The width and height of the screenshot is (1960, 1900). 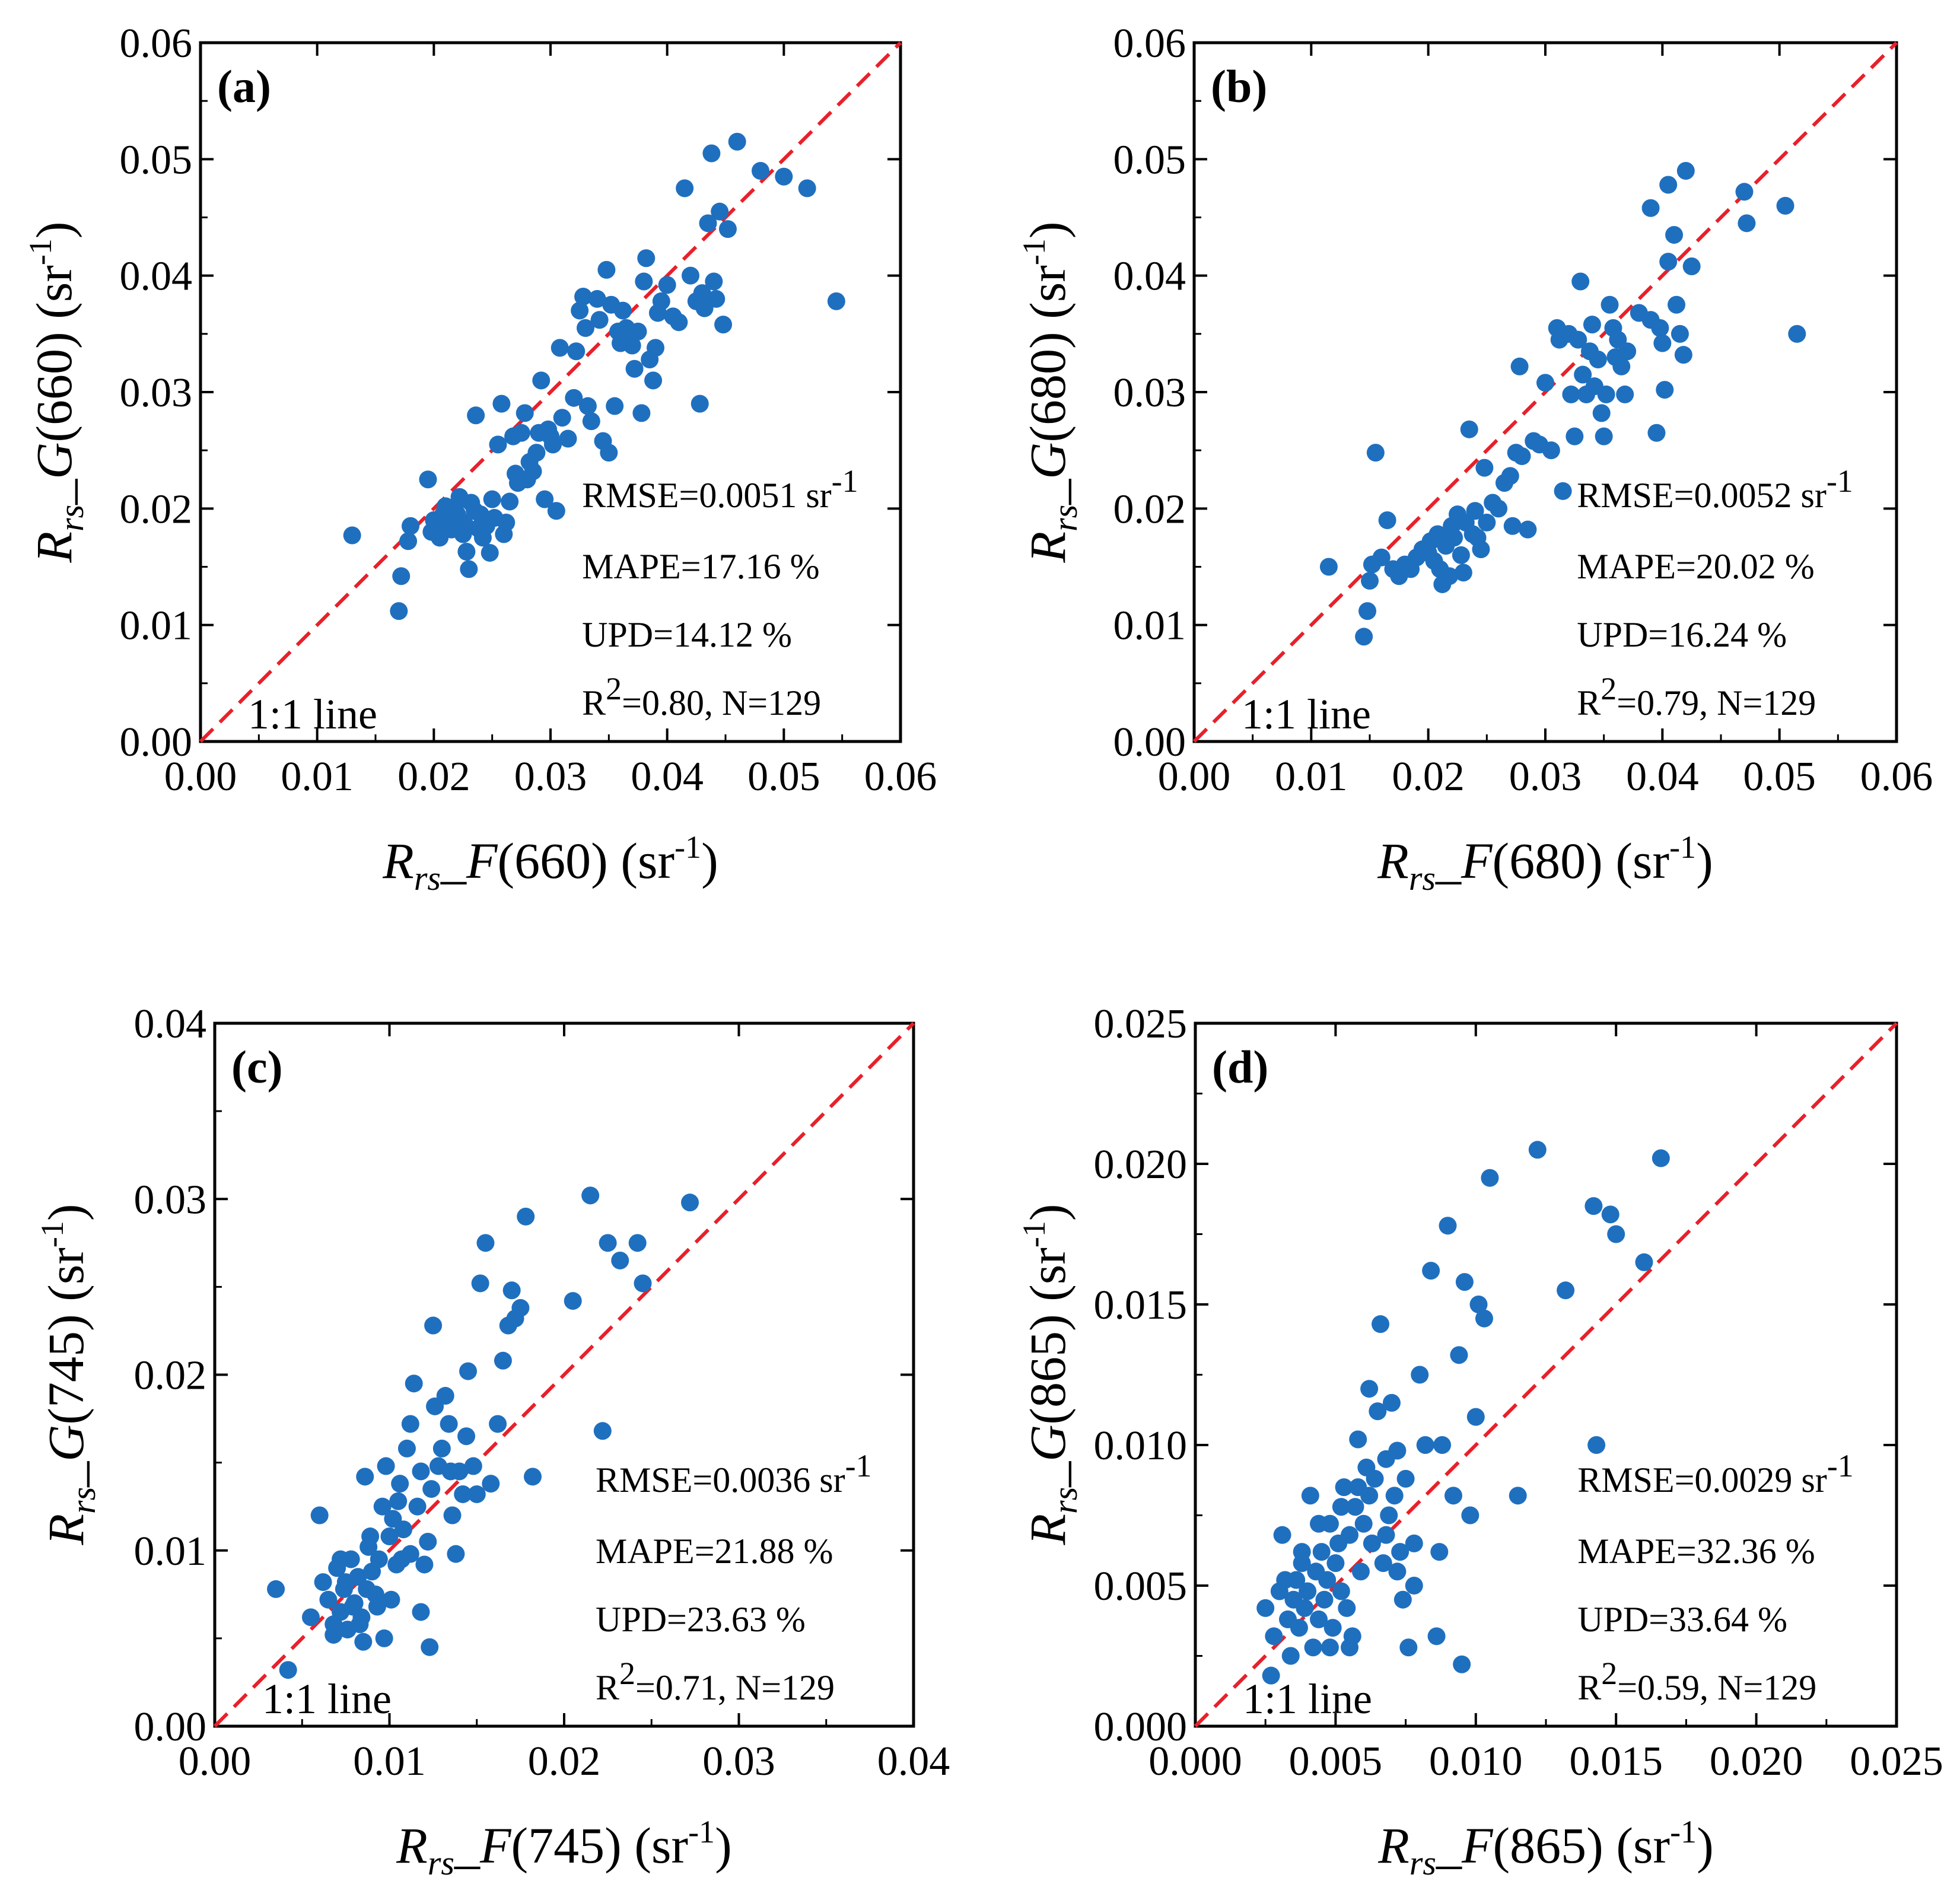 I want to click on x-tick-label: 0.01, so click(x=317, y=777).